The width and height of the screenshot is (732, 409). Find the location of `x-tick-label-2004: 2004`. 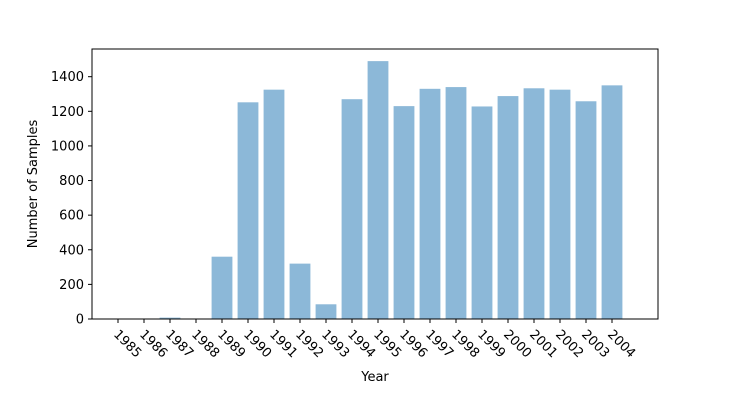

x-tick-label-2004: 2004 is located at coordinates (621, 344).